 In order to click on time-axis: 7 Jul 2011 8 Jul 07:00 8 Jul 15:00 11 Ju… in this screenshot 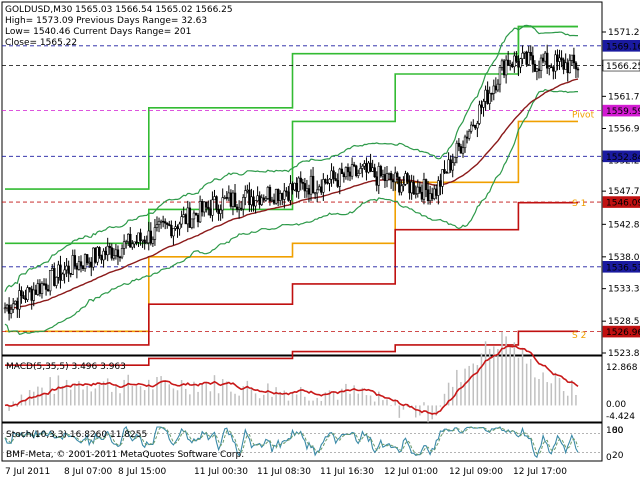, I will do `click(286, 472)`.